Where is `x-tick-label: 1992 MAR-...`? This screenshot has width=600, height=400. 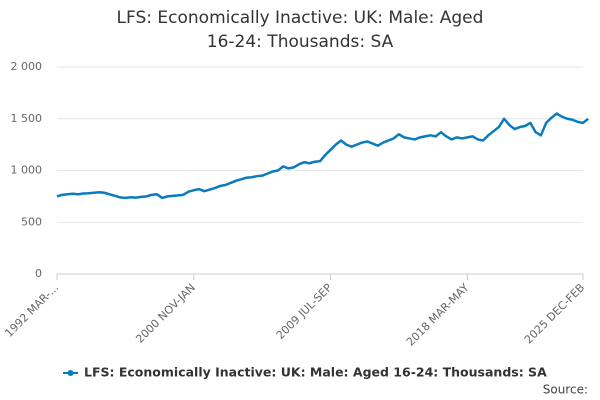 x-tick-label: 1992 MAR-... is located at coordinates (31, 310).